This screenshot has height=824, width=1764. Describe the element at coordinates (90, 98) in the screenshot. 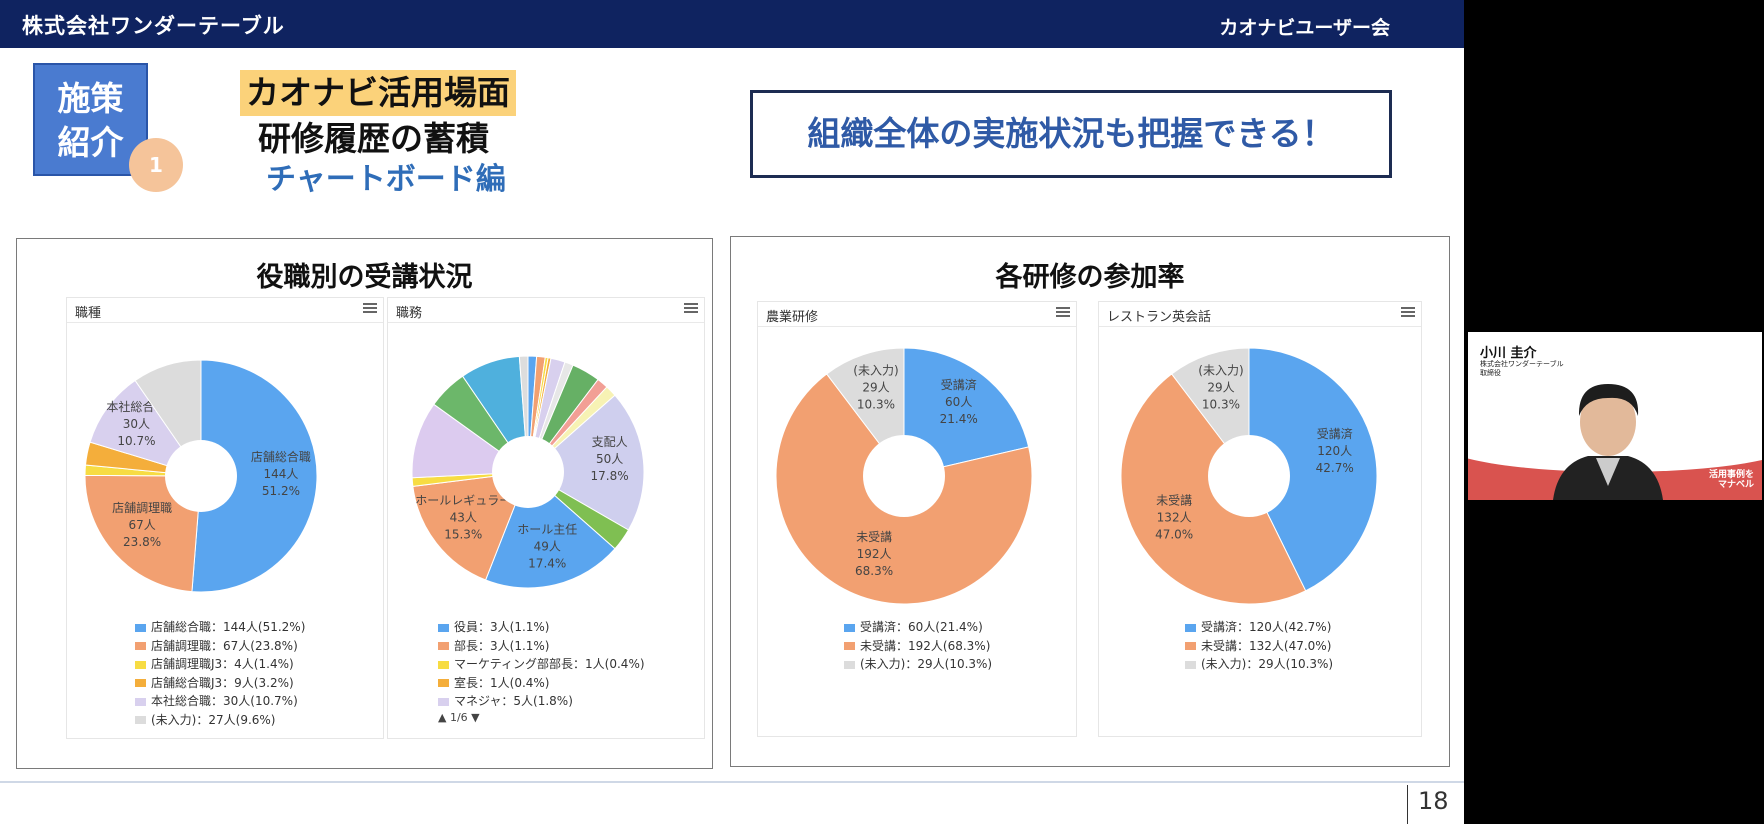

I see `badge-line-1: 施策` at that location.